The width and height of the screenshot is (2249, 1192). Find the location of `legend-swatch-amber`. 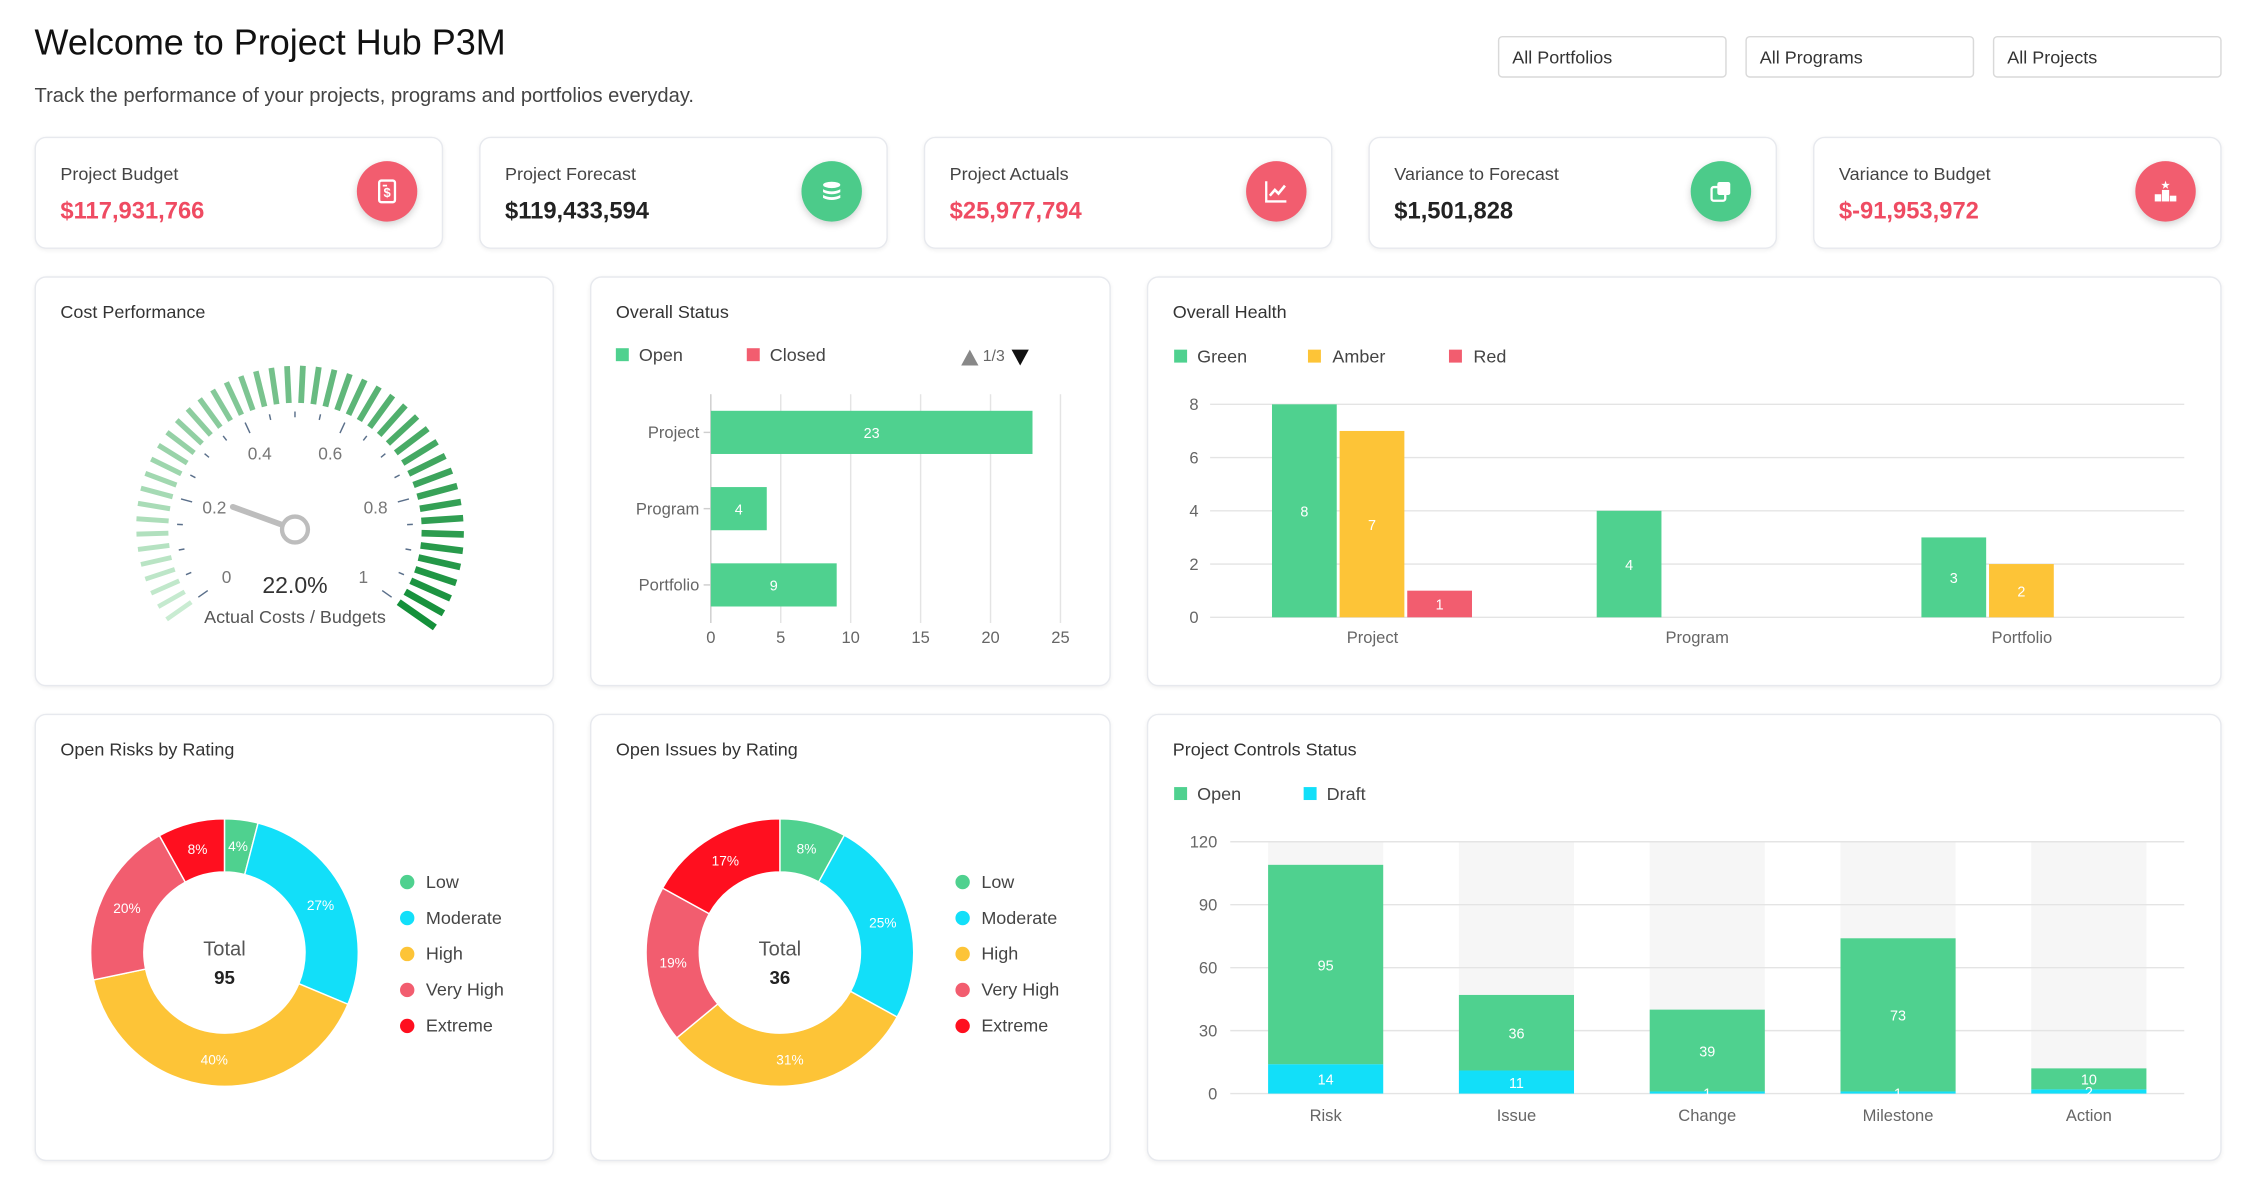

legend-swatch-amber is located at coordinates (1314, 356).